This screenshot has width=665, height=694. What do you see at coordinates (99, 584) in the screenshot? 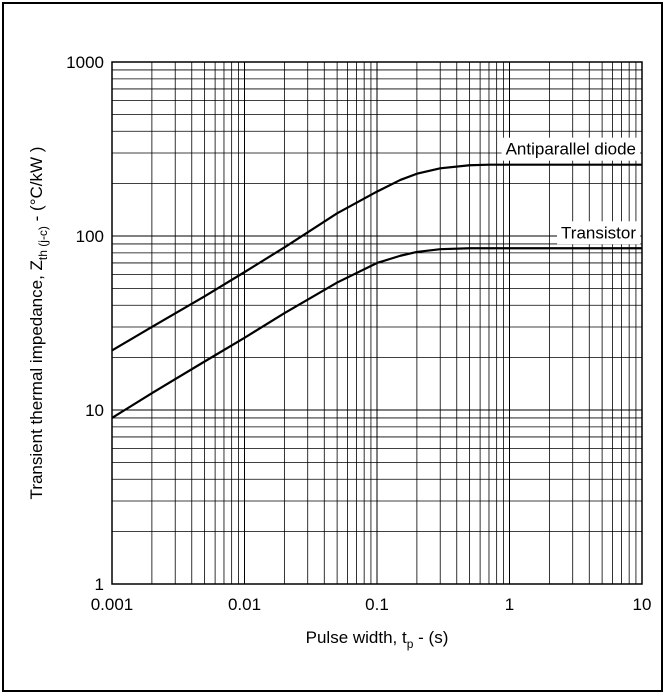
I see `y-tick-label: 1` at bounding box center [99, 584].